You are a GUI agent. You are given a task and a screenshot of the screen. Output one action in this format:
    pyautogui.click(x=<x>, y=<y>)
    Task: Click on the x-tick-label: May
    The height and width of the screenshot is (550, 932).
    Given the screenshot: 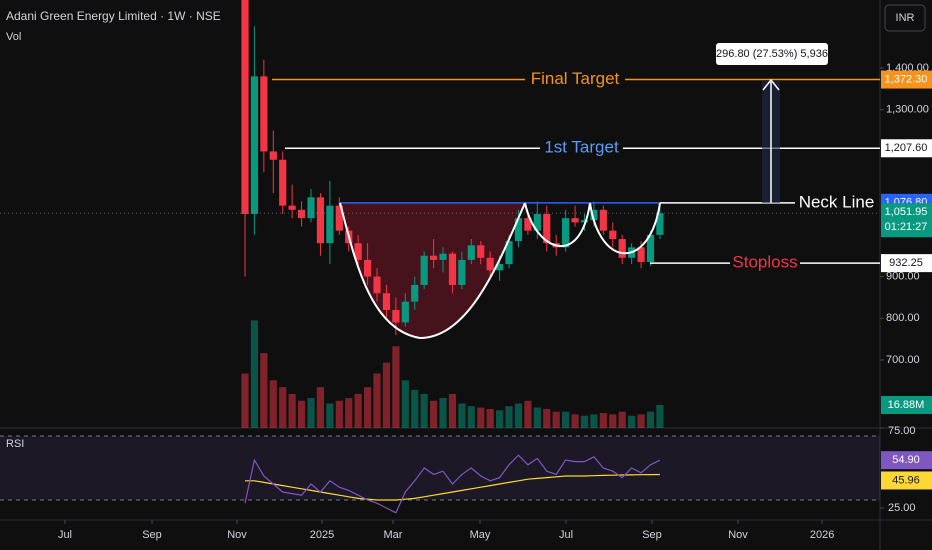 What is the action you would take?
    pyautogui.click(x=480, y=535)
    